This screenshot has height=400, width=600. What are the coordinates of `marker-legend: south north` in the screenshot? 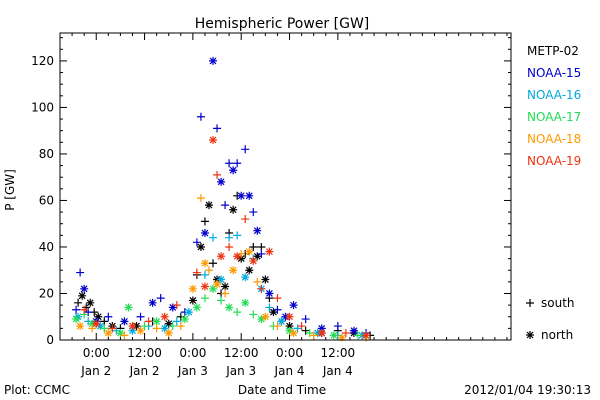 It's located at (550, 319).